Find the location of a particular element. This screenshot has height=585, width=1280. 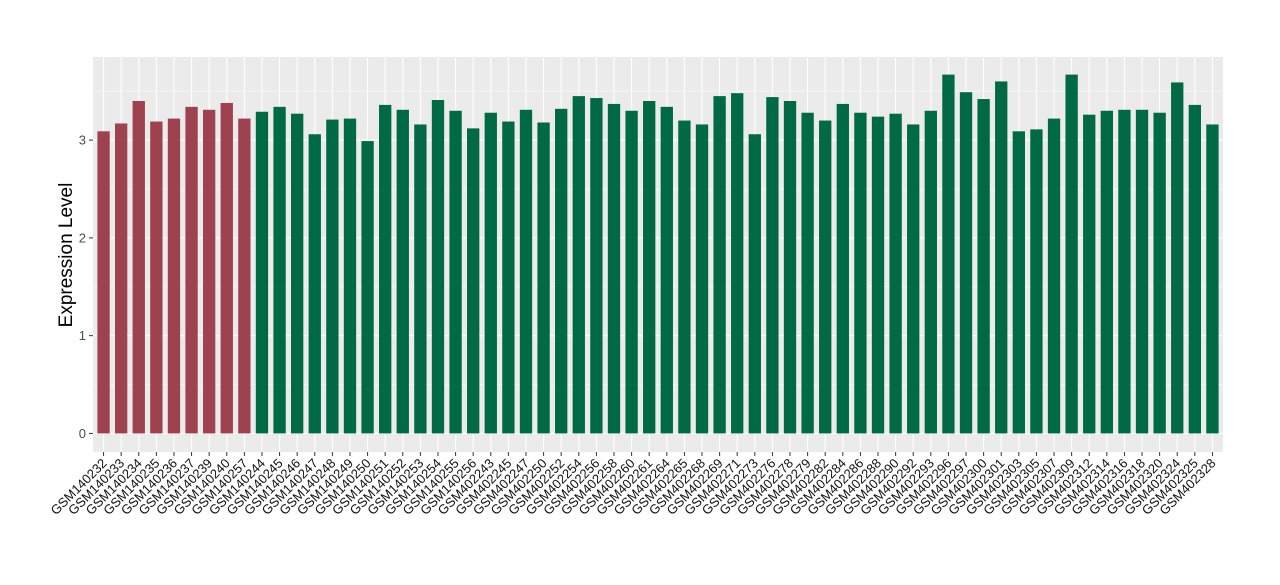

bar-GSM402316 is located at coordinates (1124, 271).